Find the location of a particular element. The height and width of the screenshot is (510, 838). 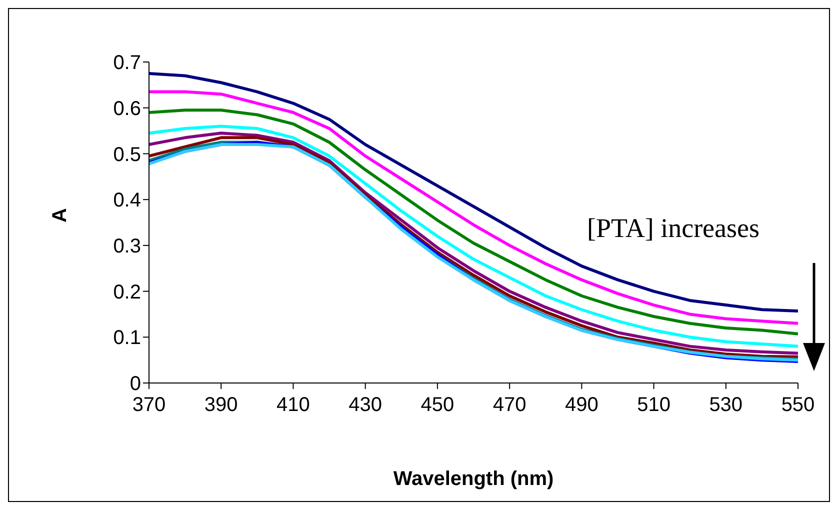

x-tick-label: 370 is located at coordinates (149, 405).